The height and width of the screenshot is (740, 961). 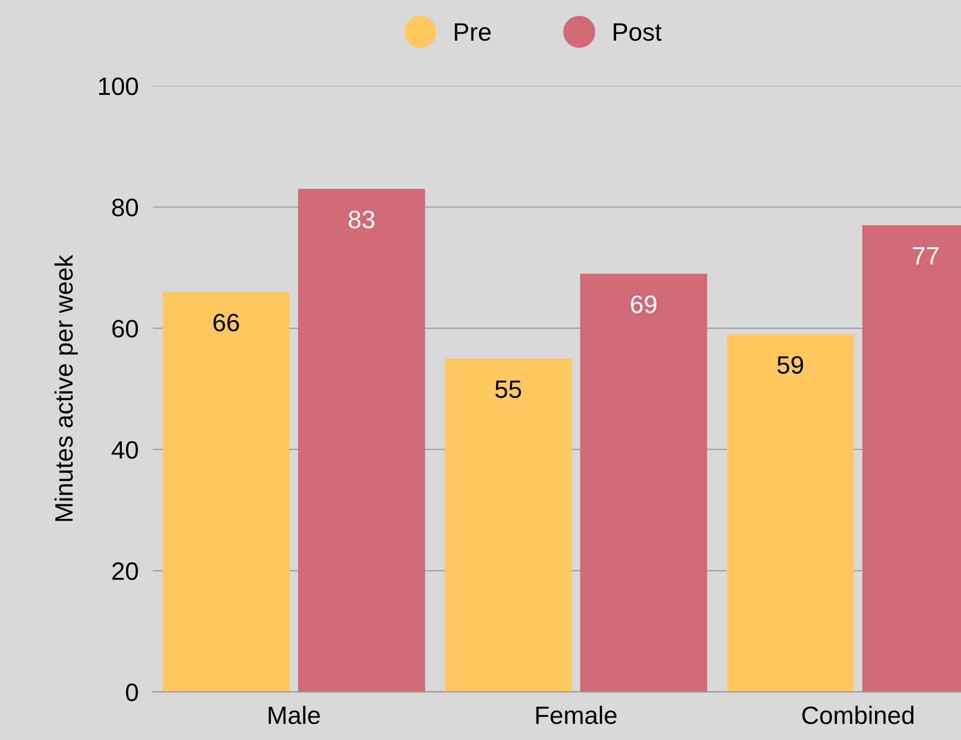 I want to click on data-label: 55, so click(x=508, y=389).